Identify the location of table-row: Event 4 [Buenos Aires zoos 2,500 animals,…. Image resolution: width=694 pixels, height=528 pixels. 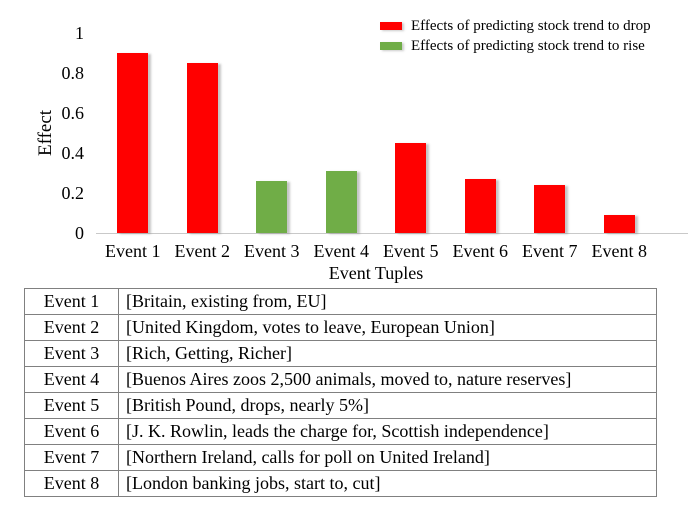
(340, 379).